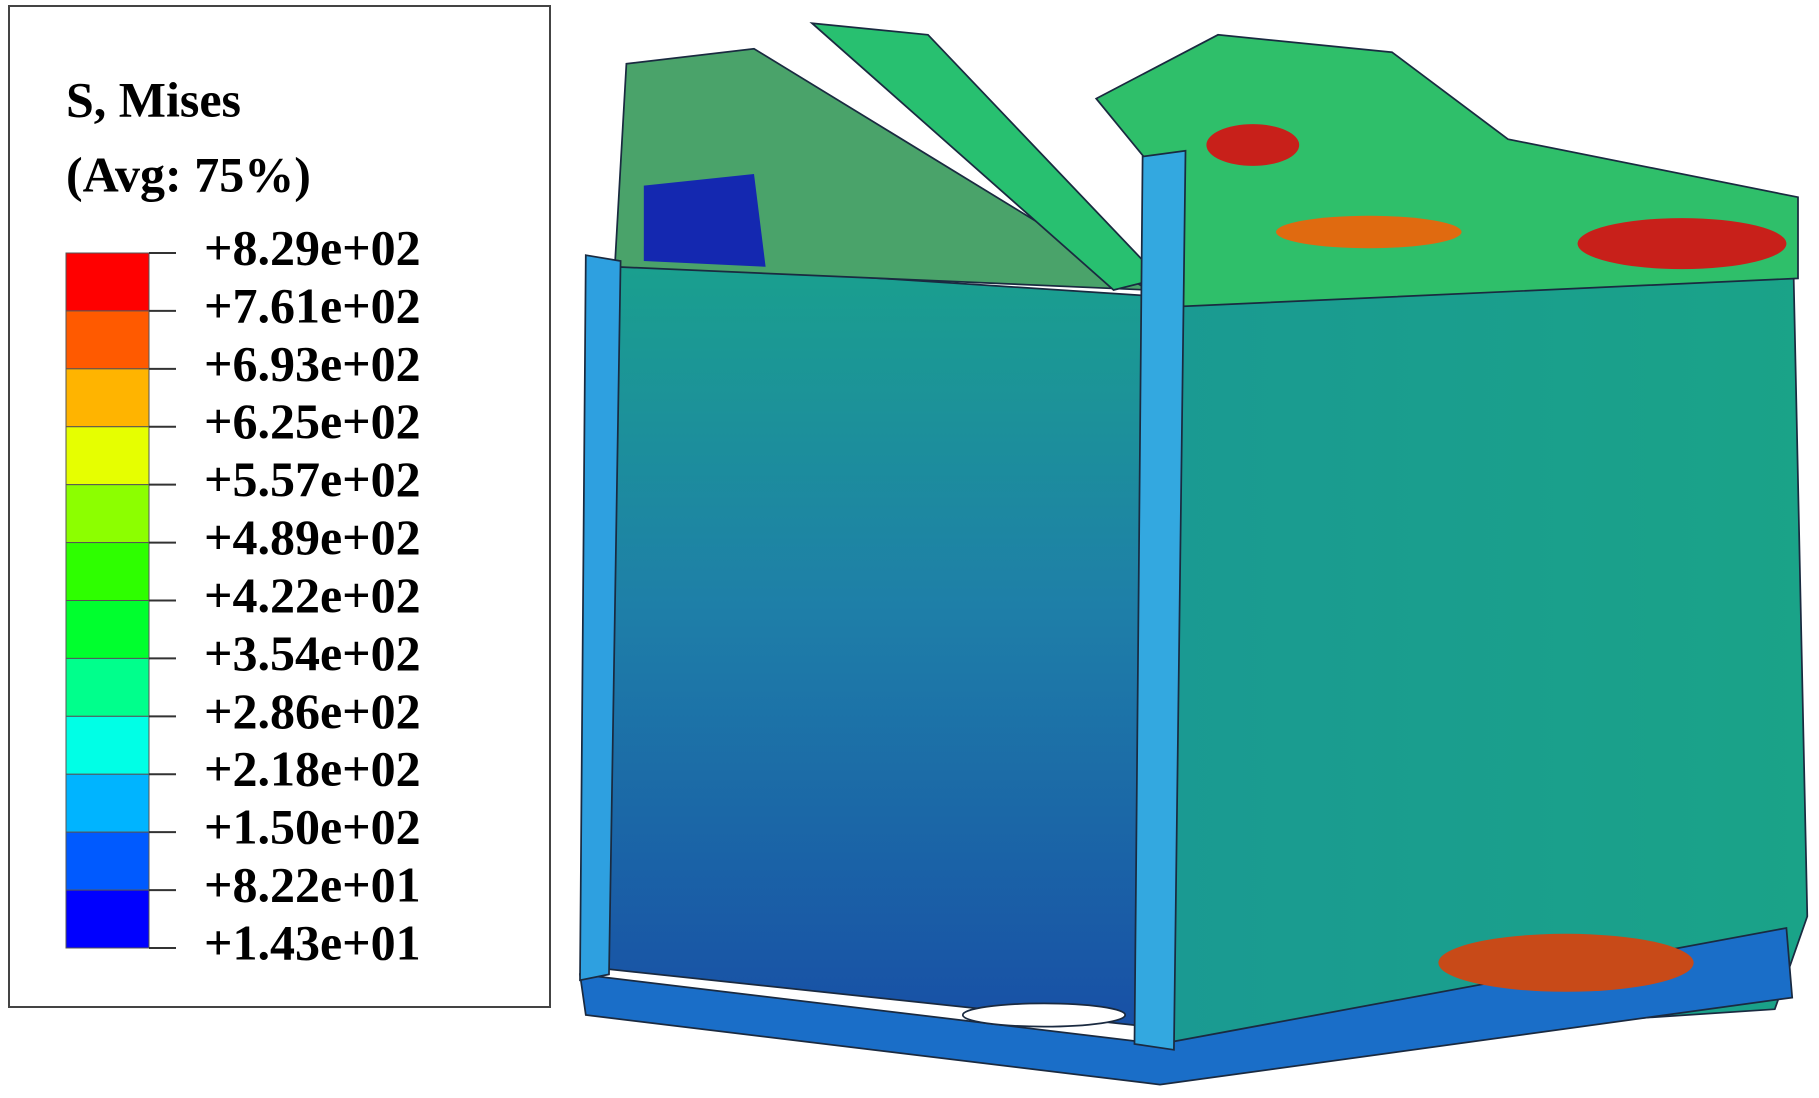 The width and height of the screenshot is (1819, 1098). I want to click on legend-label: +4.22e+02, so click(312, 595).